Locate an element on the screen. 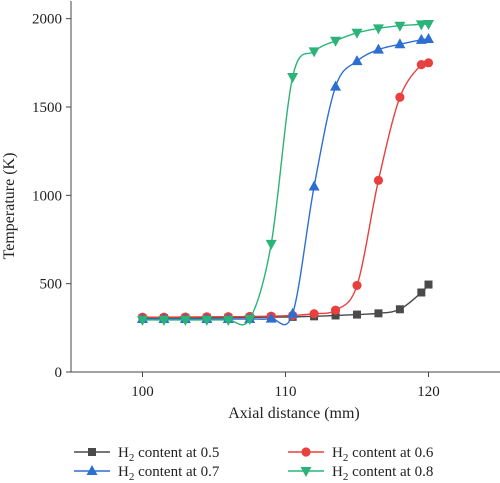  legend-label: H2 content at 0.6 is located at coordinates (383, 454).